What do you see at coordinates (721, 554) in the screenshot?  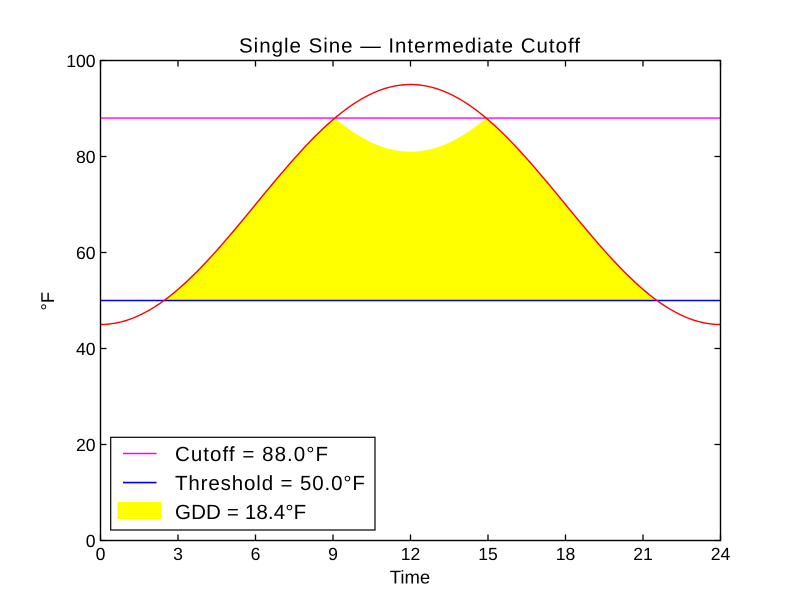 I see `svg-text: 24` at bounding box center [721, 554].